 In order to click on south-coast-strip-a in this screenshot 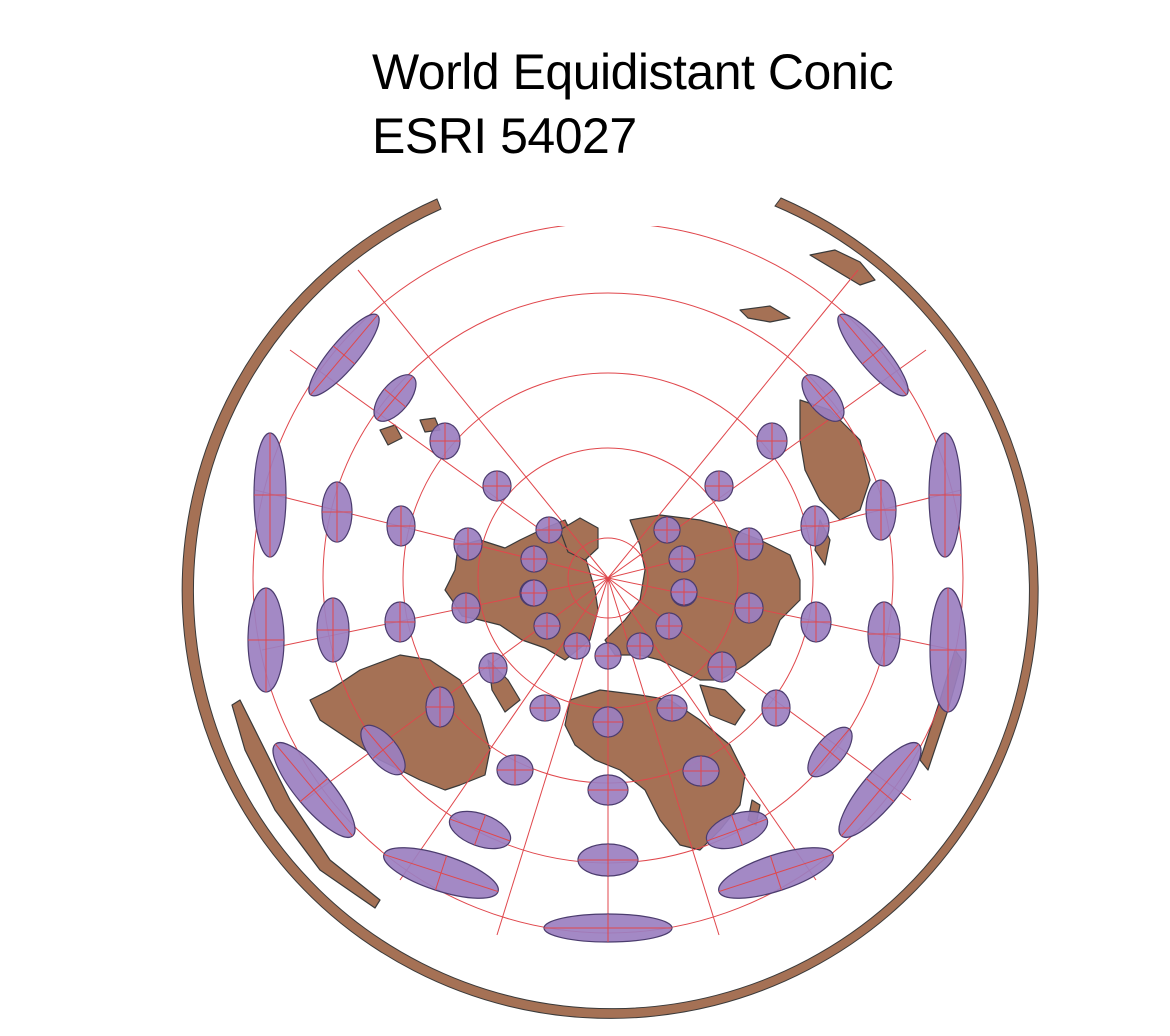, I will do `click(306, 804)`.